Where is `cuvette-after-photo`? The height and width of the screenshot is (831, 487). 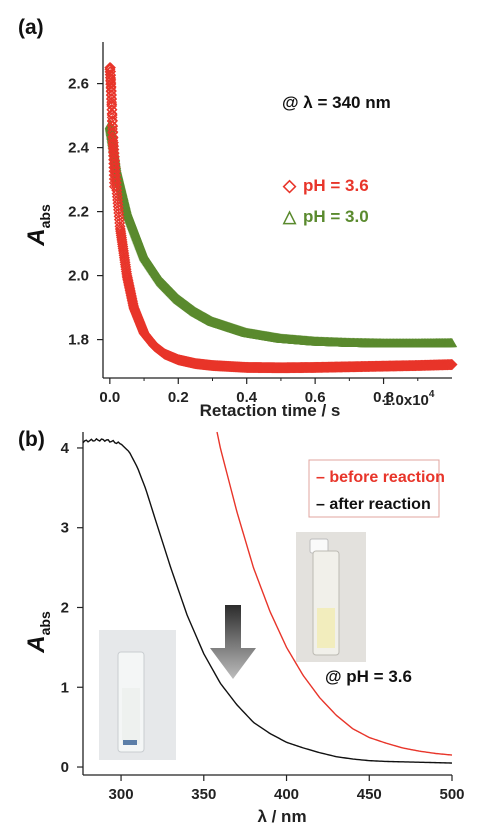 cuvette-after-photo is located at coordinates (137, 695).